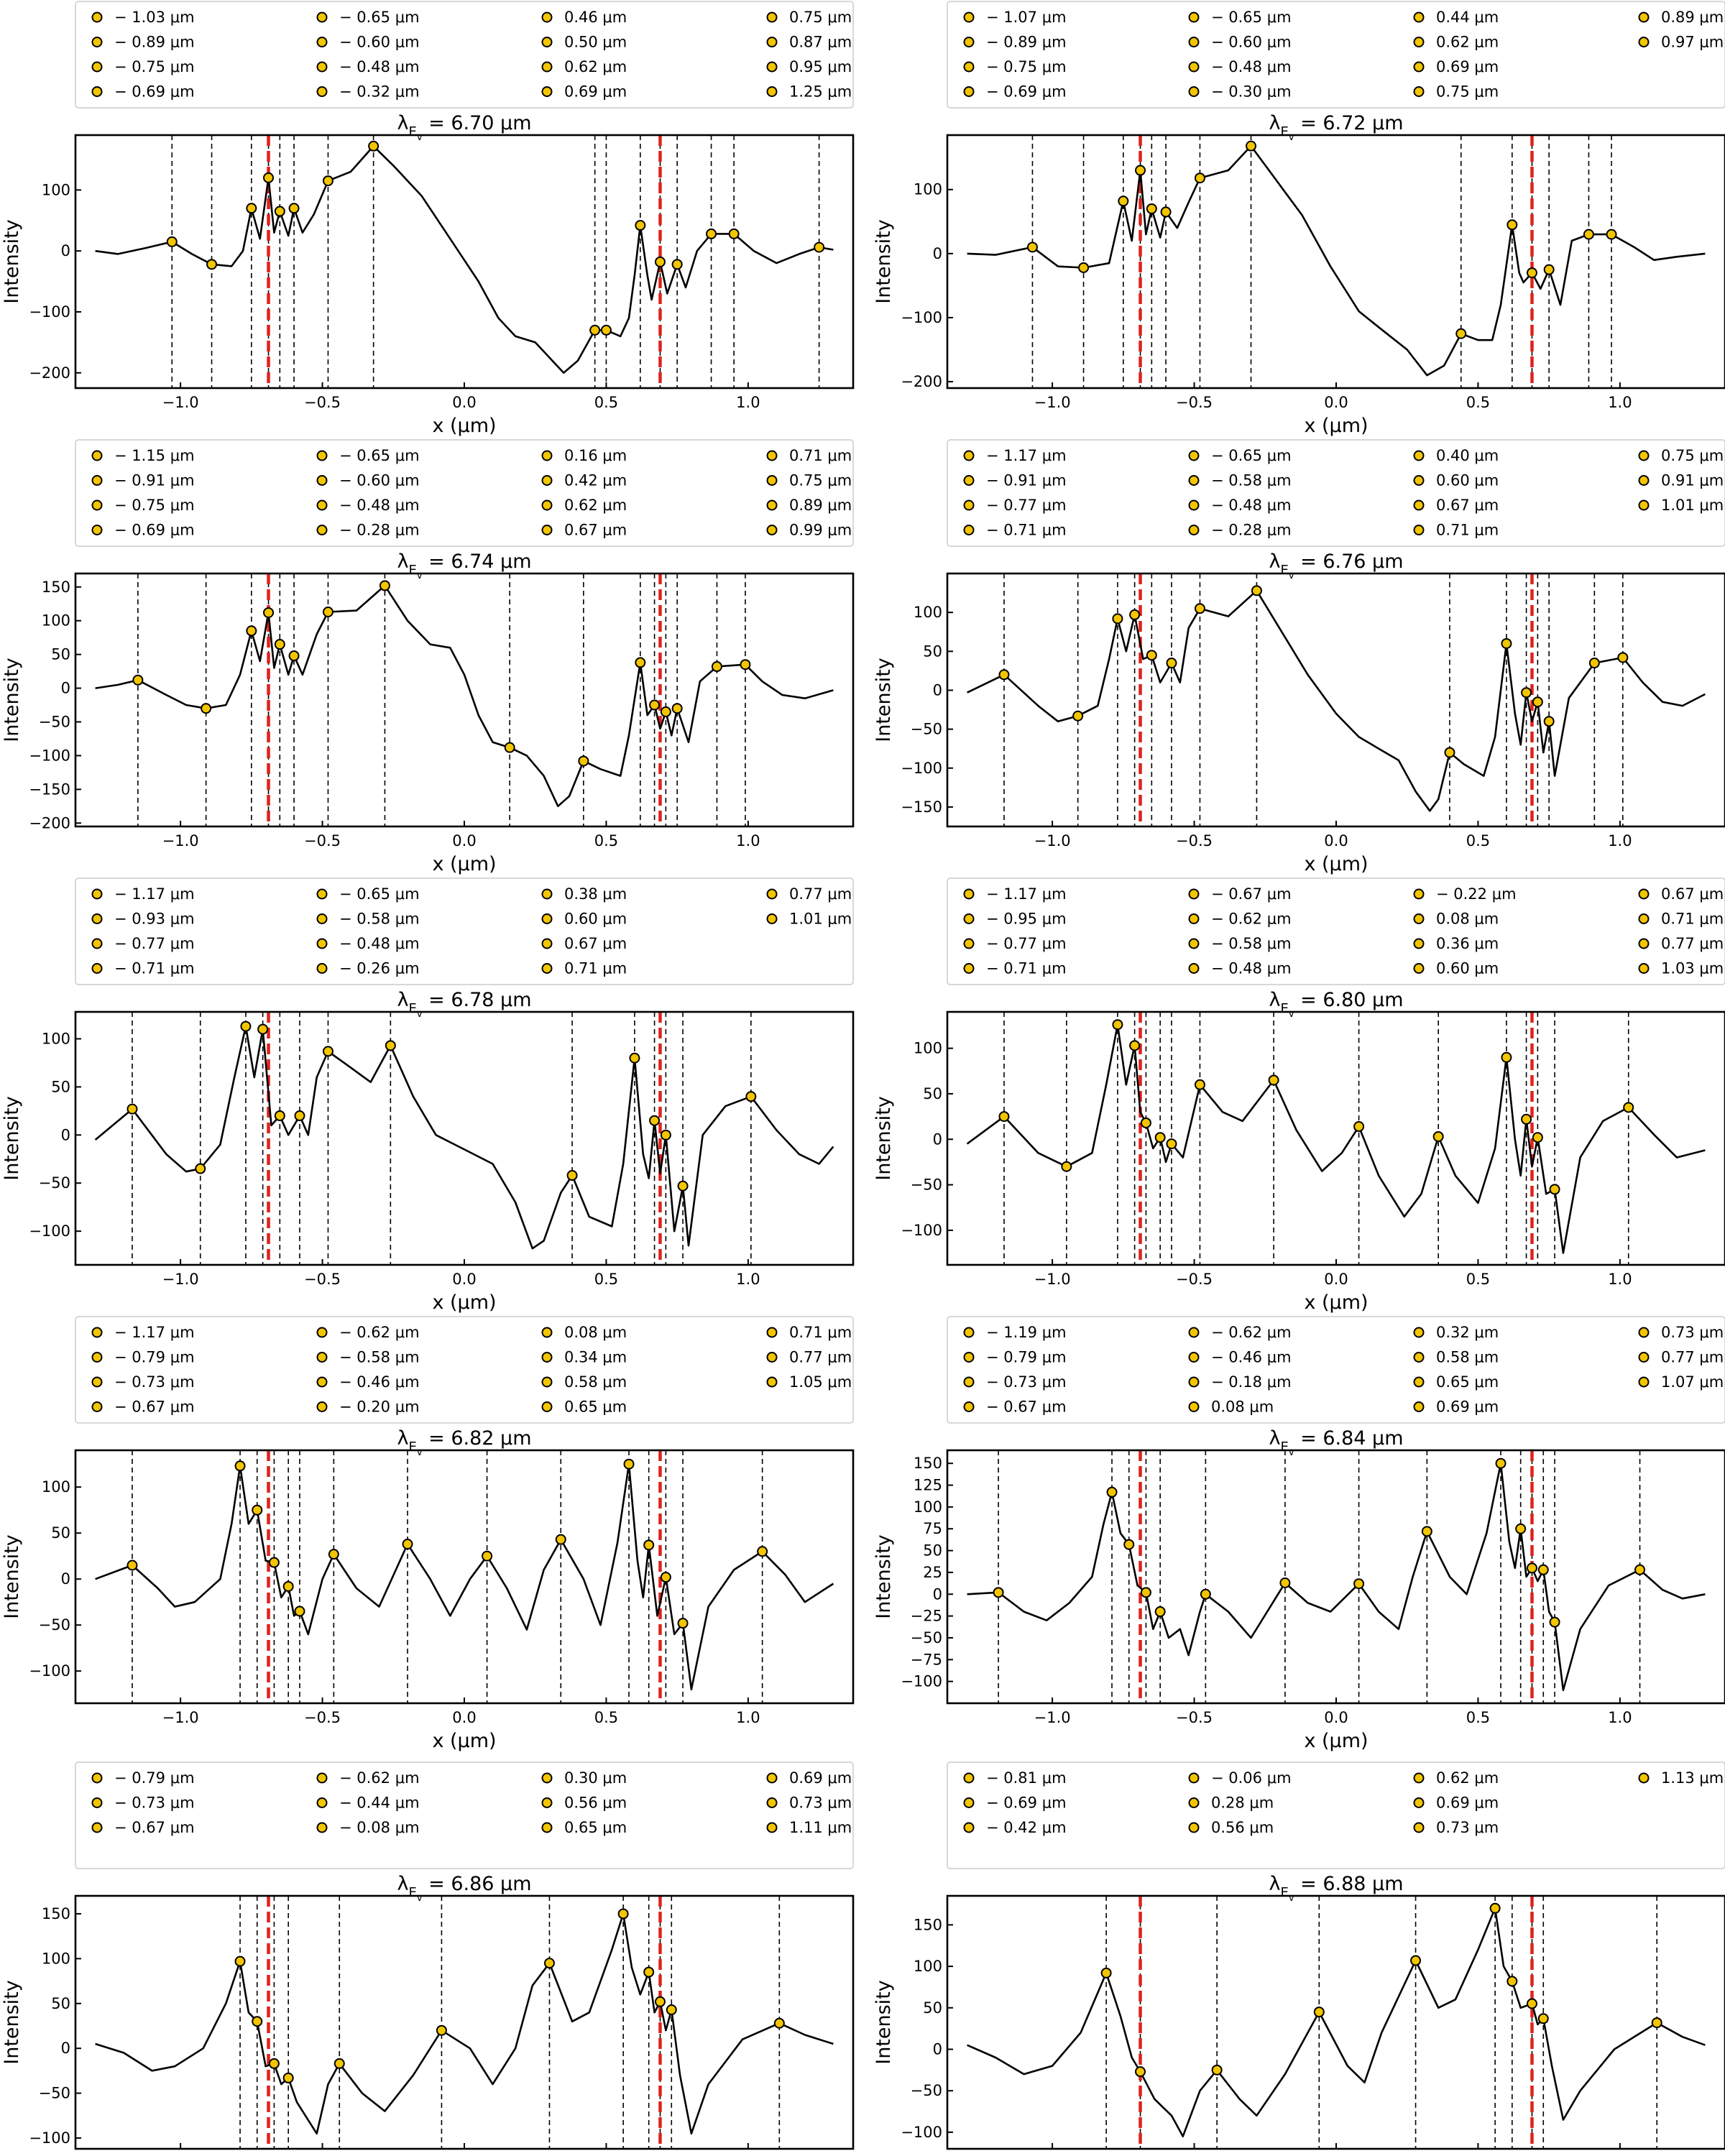 This screenshot has width=1725, height=2156. Describe the element at coordinates (928, 1463) in the screenshot. I see `y-tick-label: 150` at that location.